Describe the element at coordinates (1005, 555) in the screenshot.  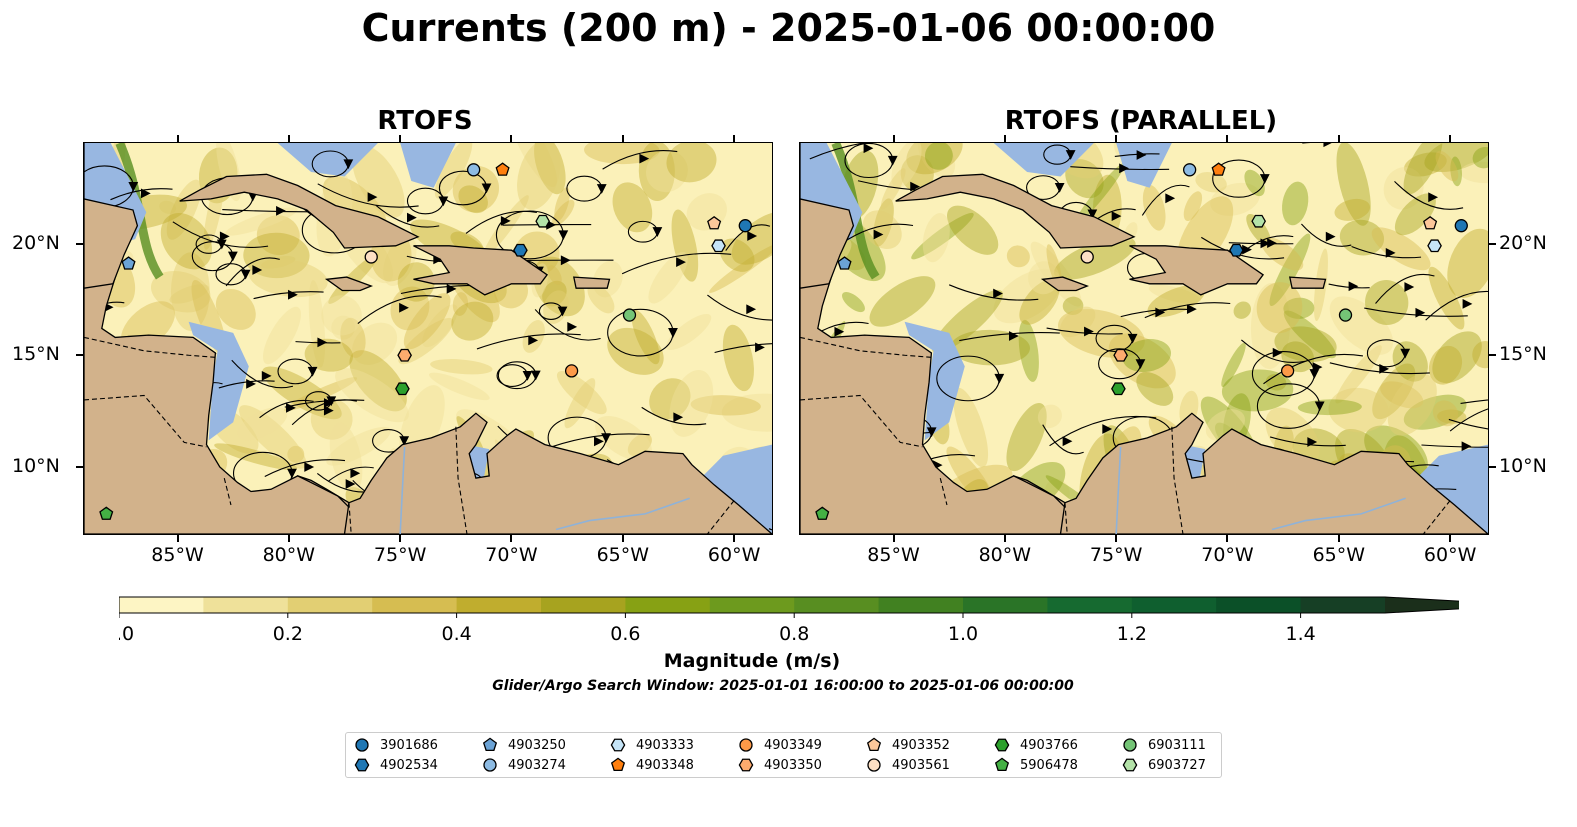
I see `lon-tick-label: 80°W` at that location.